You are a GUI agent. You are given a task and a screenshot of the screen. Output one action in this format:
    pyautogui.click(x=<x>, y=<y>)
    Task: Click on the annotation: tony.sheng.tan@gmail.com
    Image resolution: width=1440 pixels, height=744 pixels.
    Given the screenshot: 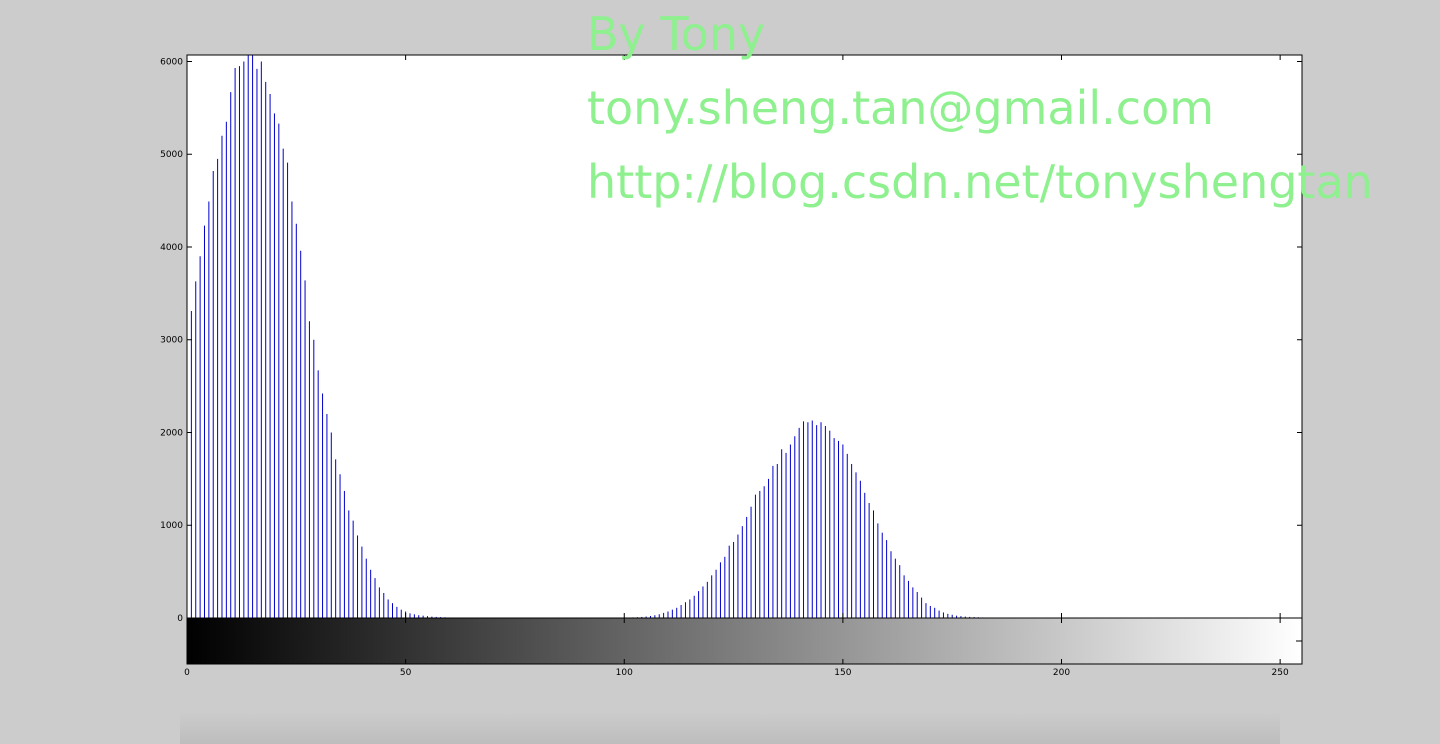 What is the action you would take?
    pyautogui.click(x=900, y=108)
    